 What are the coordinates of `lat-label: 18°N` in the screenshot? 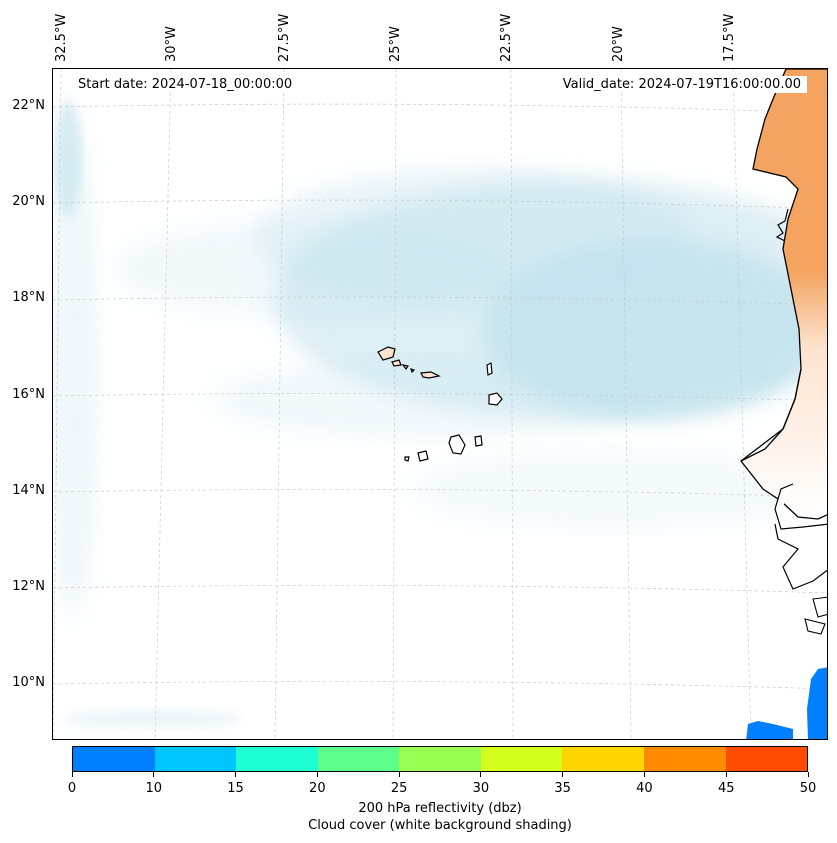 It's located at (28, 297).